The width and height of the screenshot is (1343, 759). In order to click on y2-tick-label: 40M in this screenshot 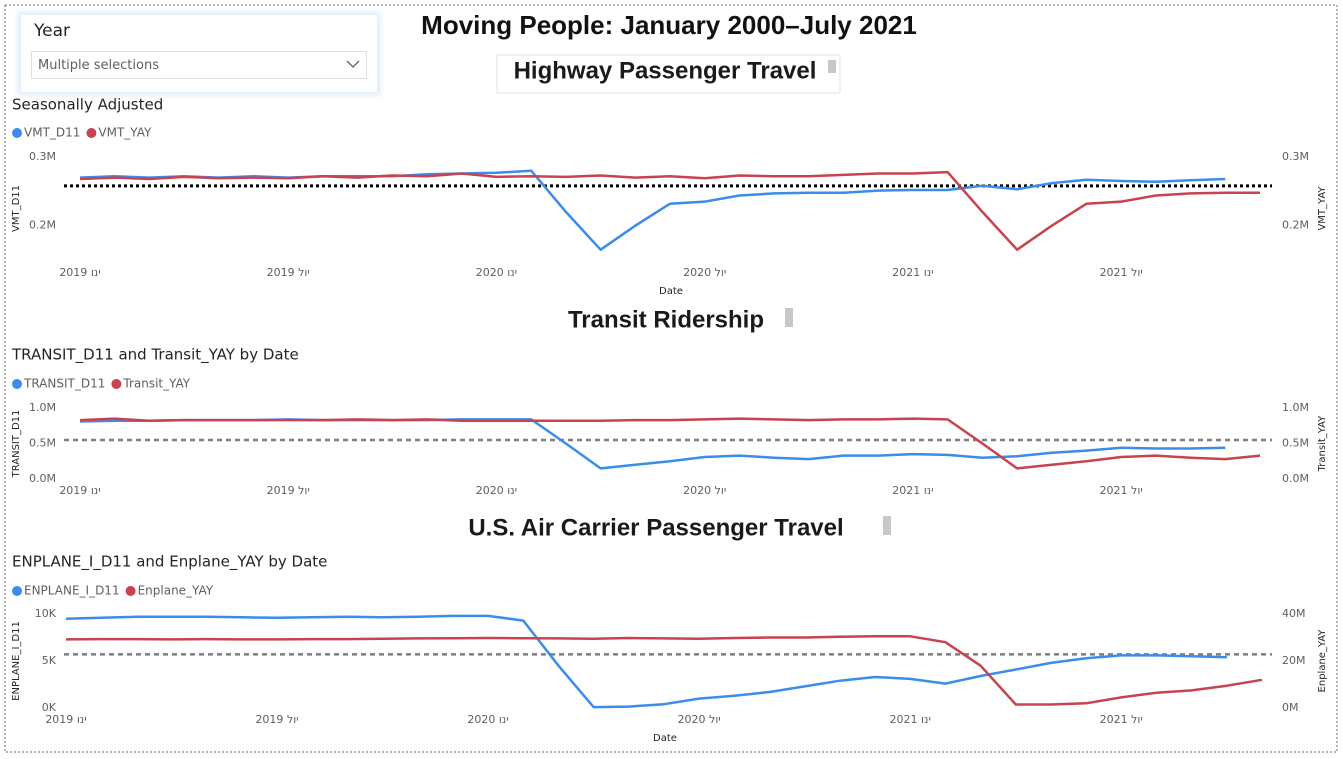, I will do `click(1294, 613)`.